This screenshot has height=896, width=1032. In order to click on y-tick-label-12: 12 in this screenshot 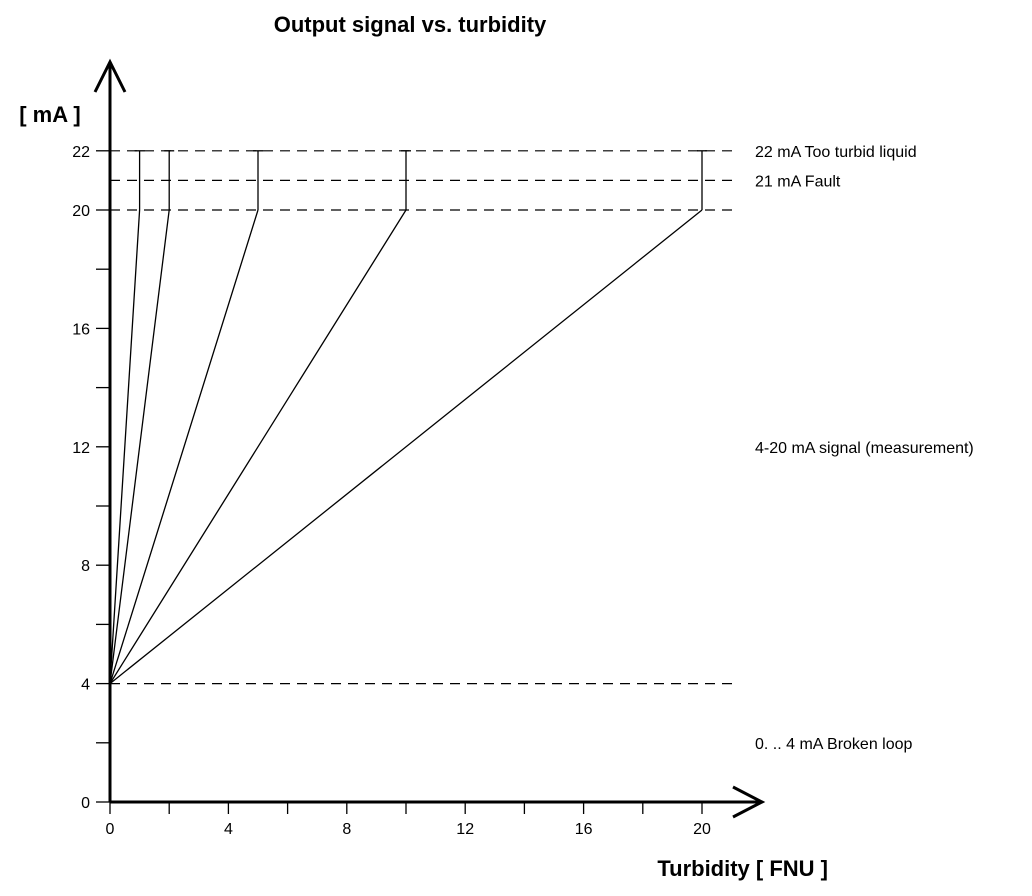, I will do `click(81, 448)`.